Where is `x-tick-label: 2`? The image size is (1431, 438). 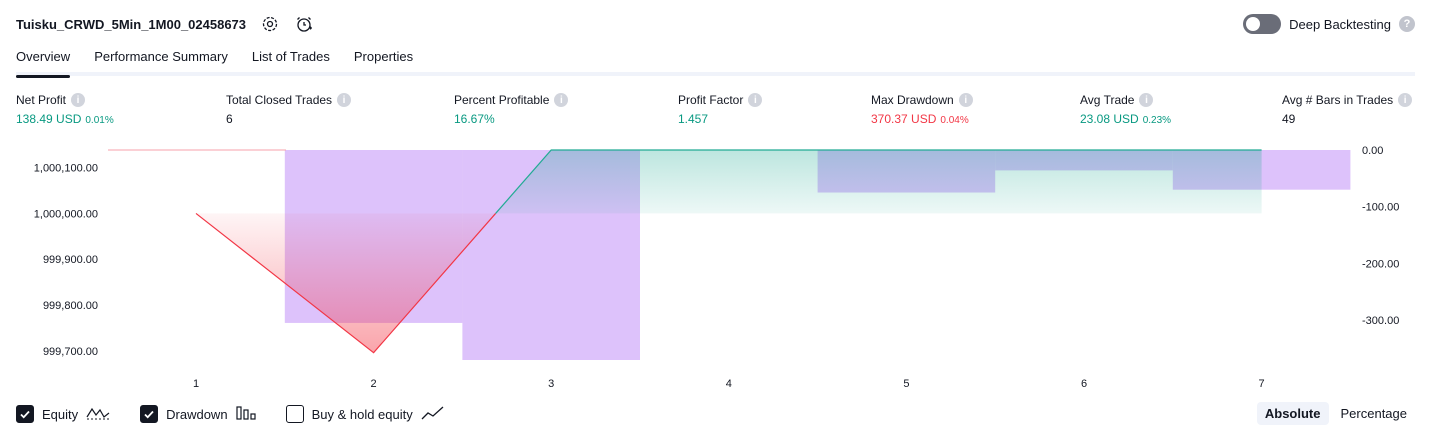
x-tick-label: 2 is located at coordinates (374, 384).